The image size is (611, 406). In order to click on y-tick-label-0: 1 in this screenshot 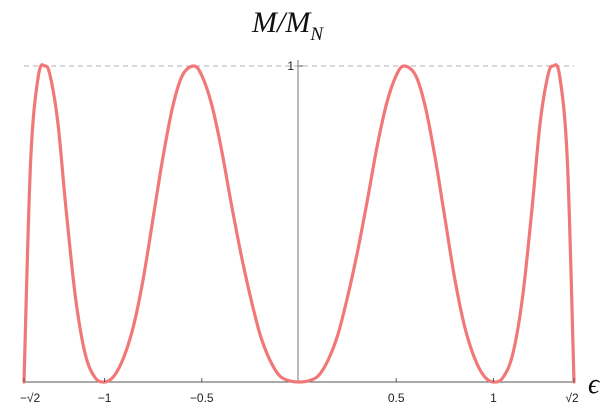, I will do `click(290, 66)`.